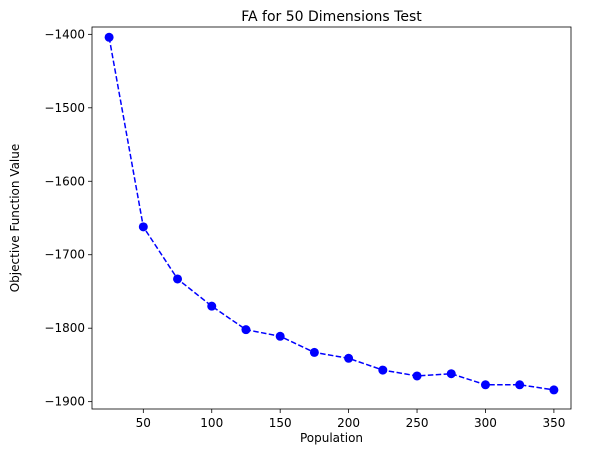  I want to click on chart-title: FA for 50 Dimensions Test, so click(331, 17).